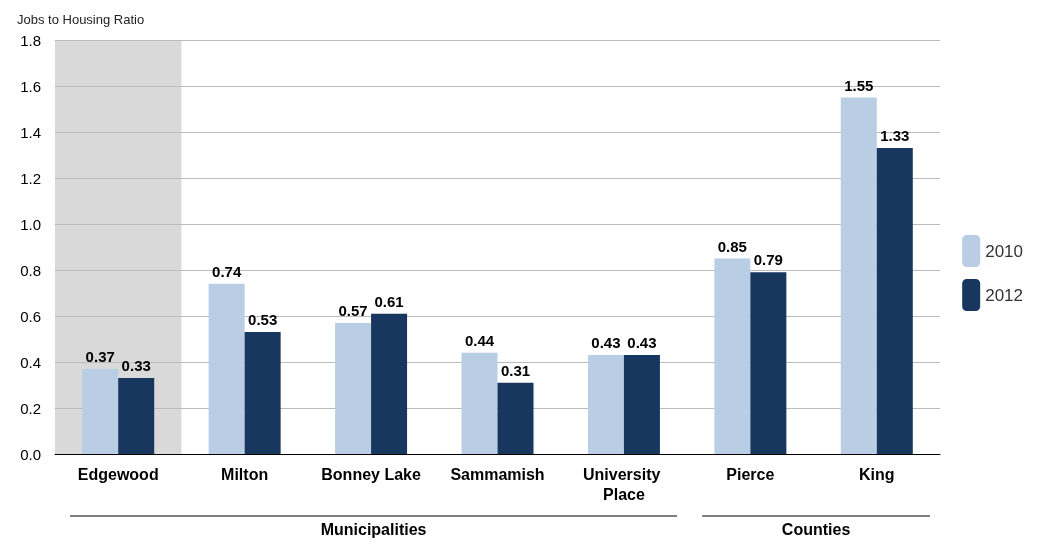 This screenshot has width=1038, height=546. I want to click on data-label: 0.57, so click(353, 310).